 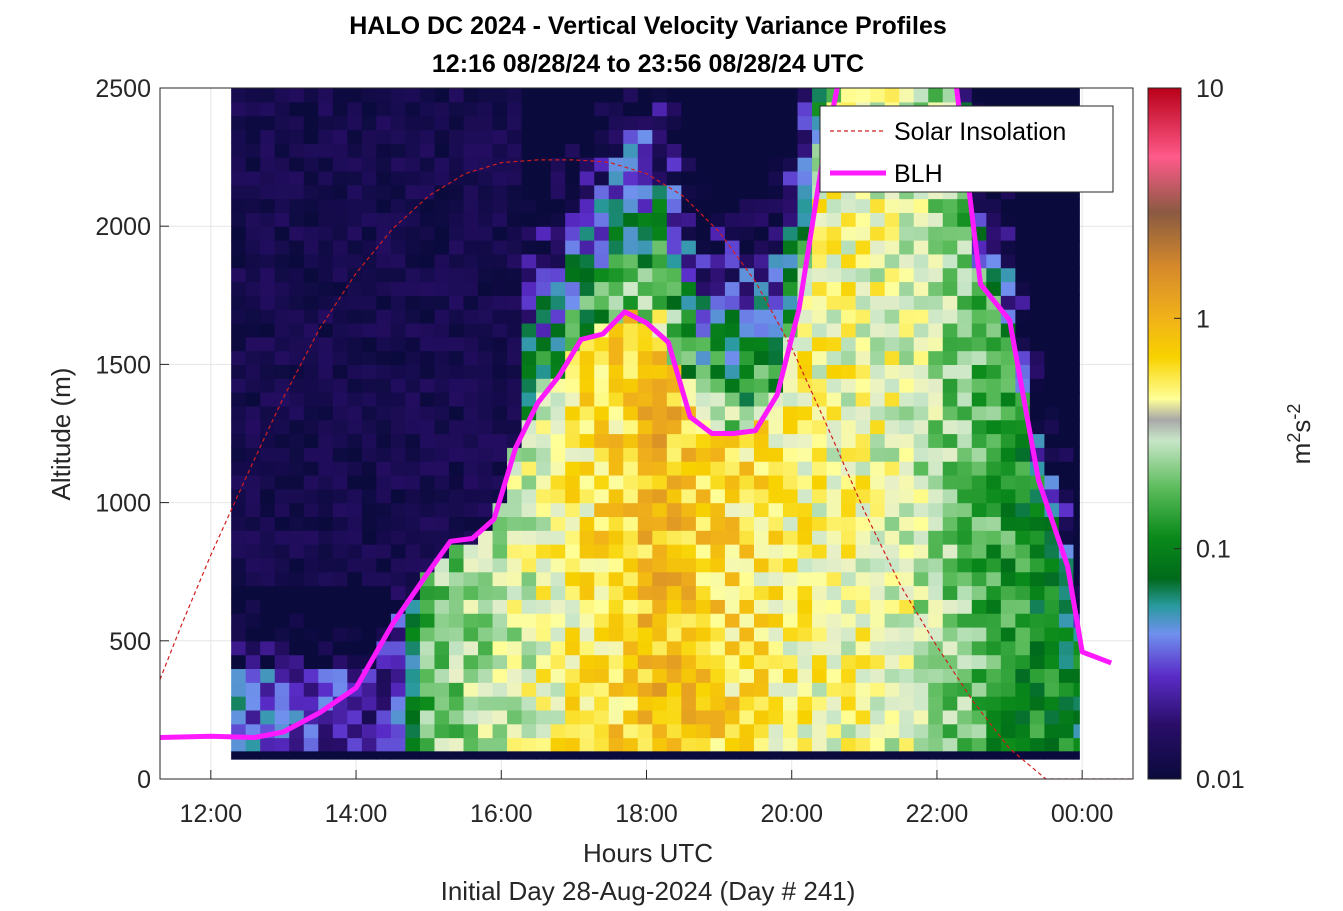 What do you see at coordinates (1294, 412) in the screenshot?
I see `colorbar-label-exp2: -2` at bounding box center [1294, 412].